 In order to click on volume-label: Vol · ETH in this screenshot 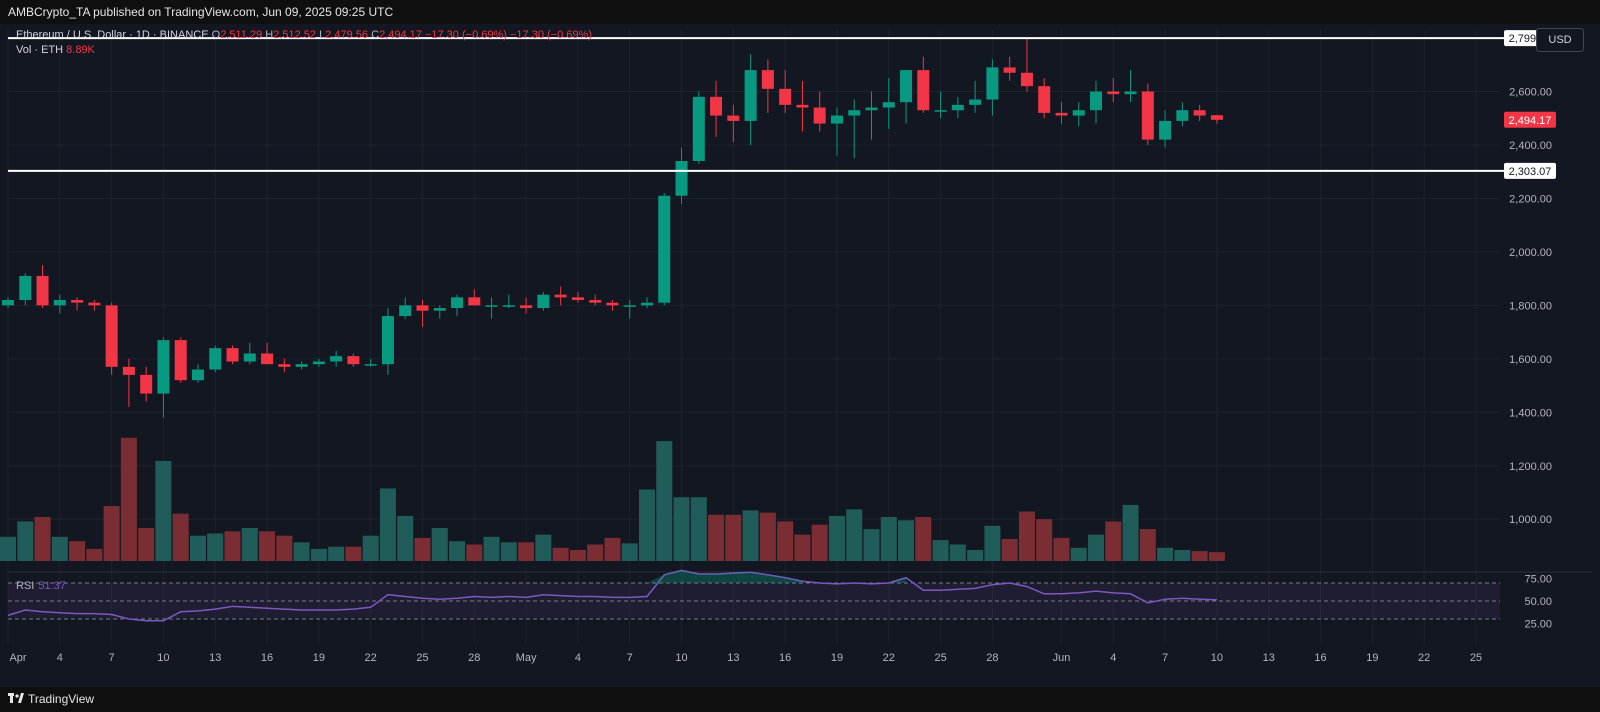, I will do `click(40, 50)`.